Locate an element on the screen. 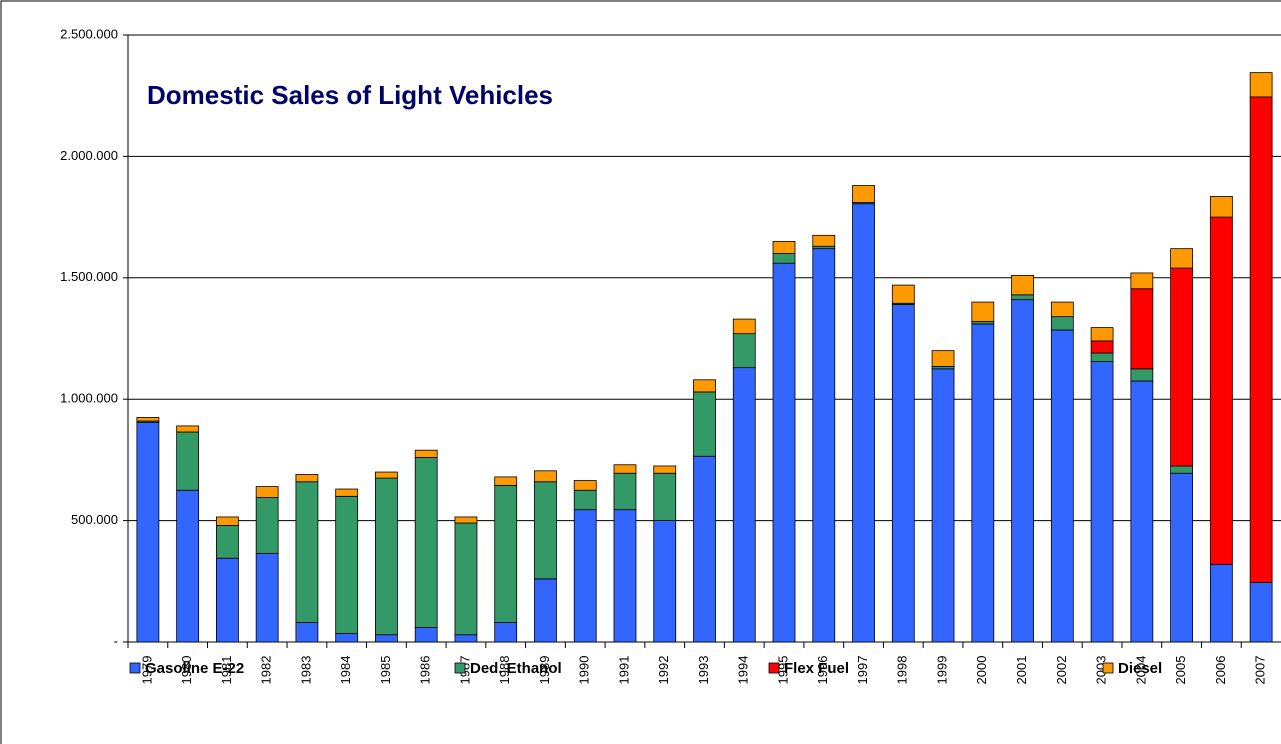 The image size is (1281, 744). x-tick-label: 1986 is located at coordinates (425, 670).